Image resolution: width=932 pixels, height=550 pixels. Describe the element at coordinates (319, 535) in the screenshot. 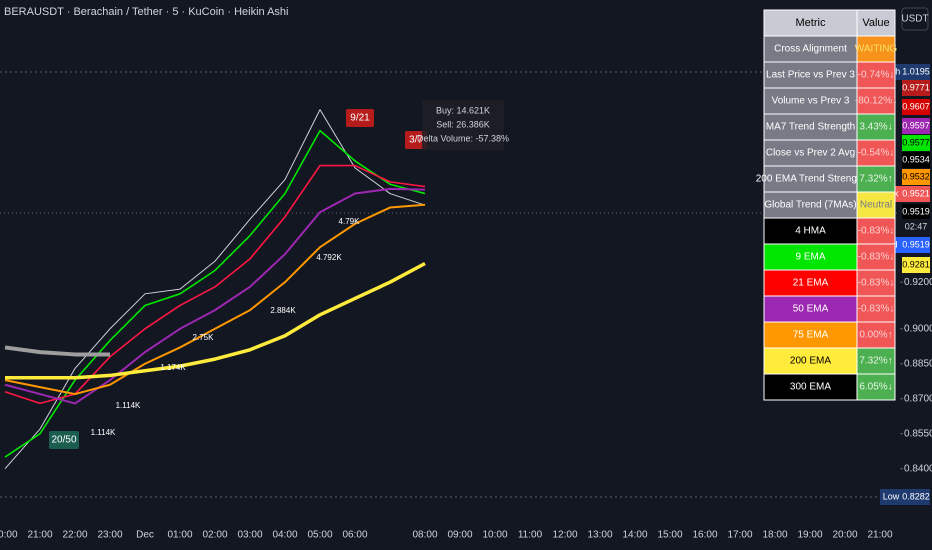

I see `x-tick-label: 05:00` at that location.